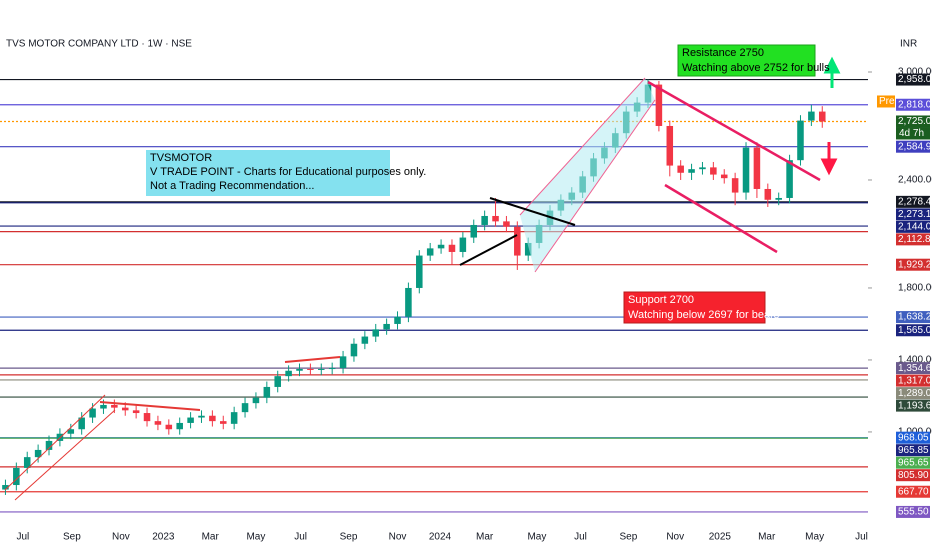 The height and width of the screenshot is (550, 932). I want to click on level-label: 1,317.00, so click(915, 380).